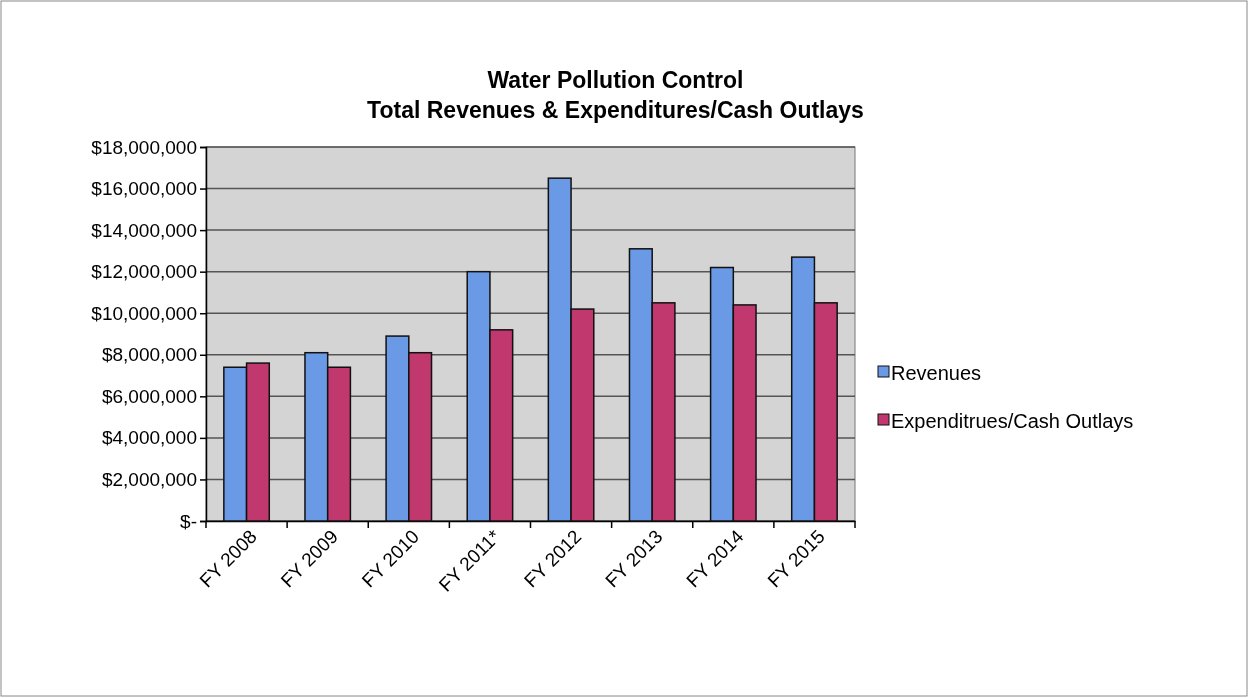 The width and height of the screenshot is (1249, 698). Describe the element at coordinates (1012, 421) in the screenshot. I see `legend-label: Expenditrues/Cash Outlays` at that location.